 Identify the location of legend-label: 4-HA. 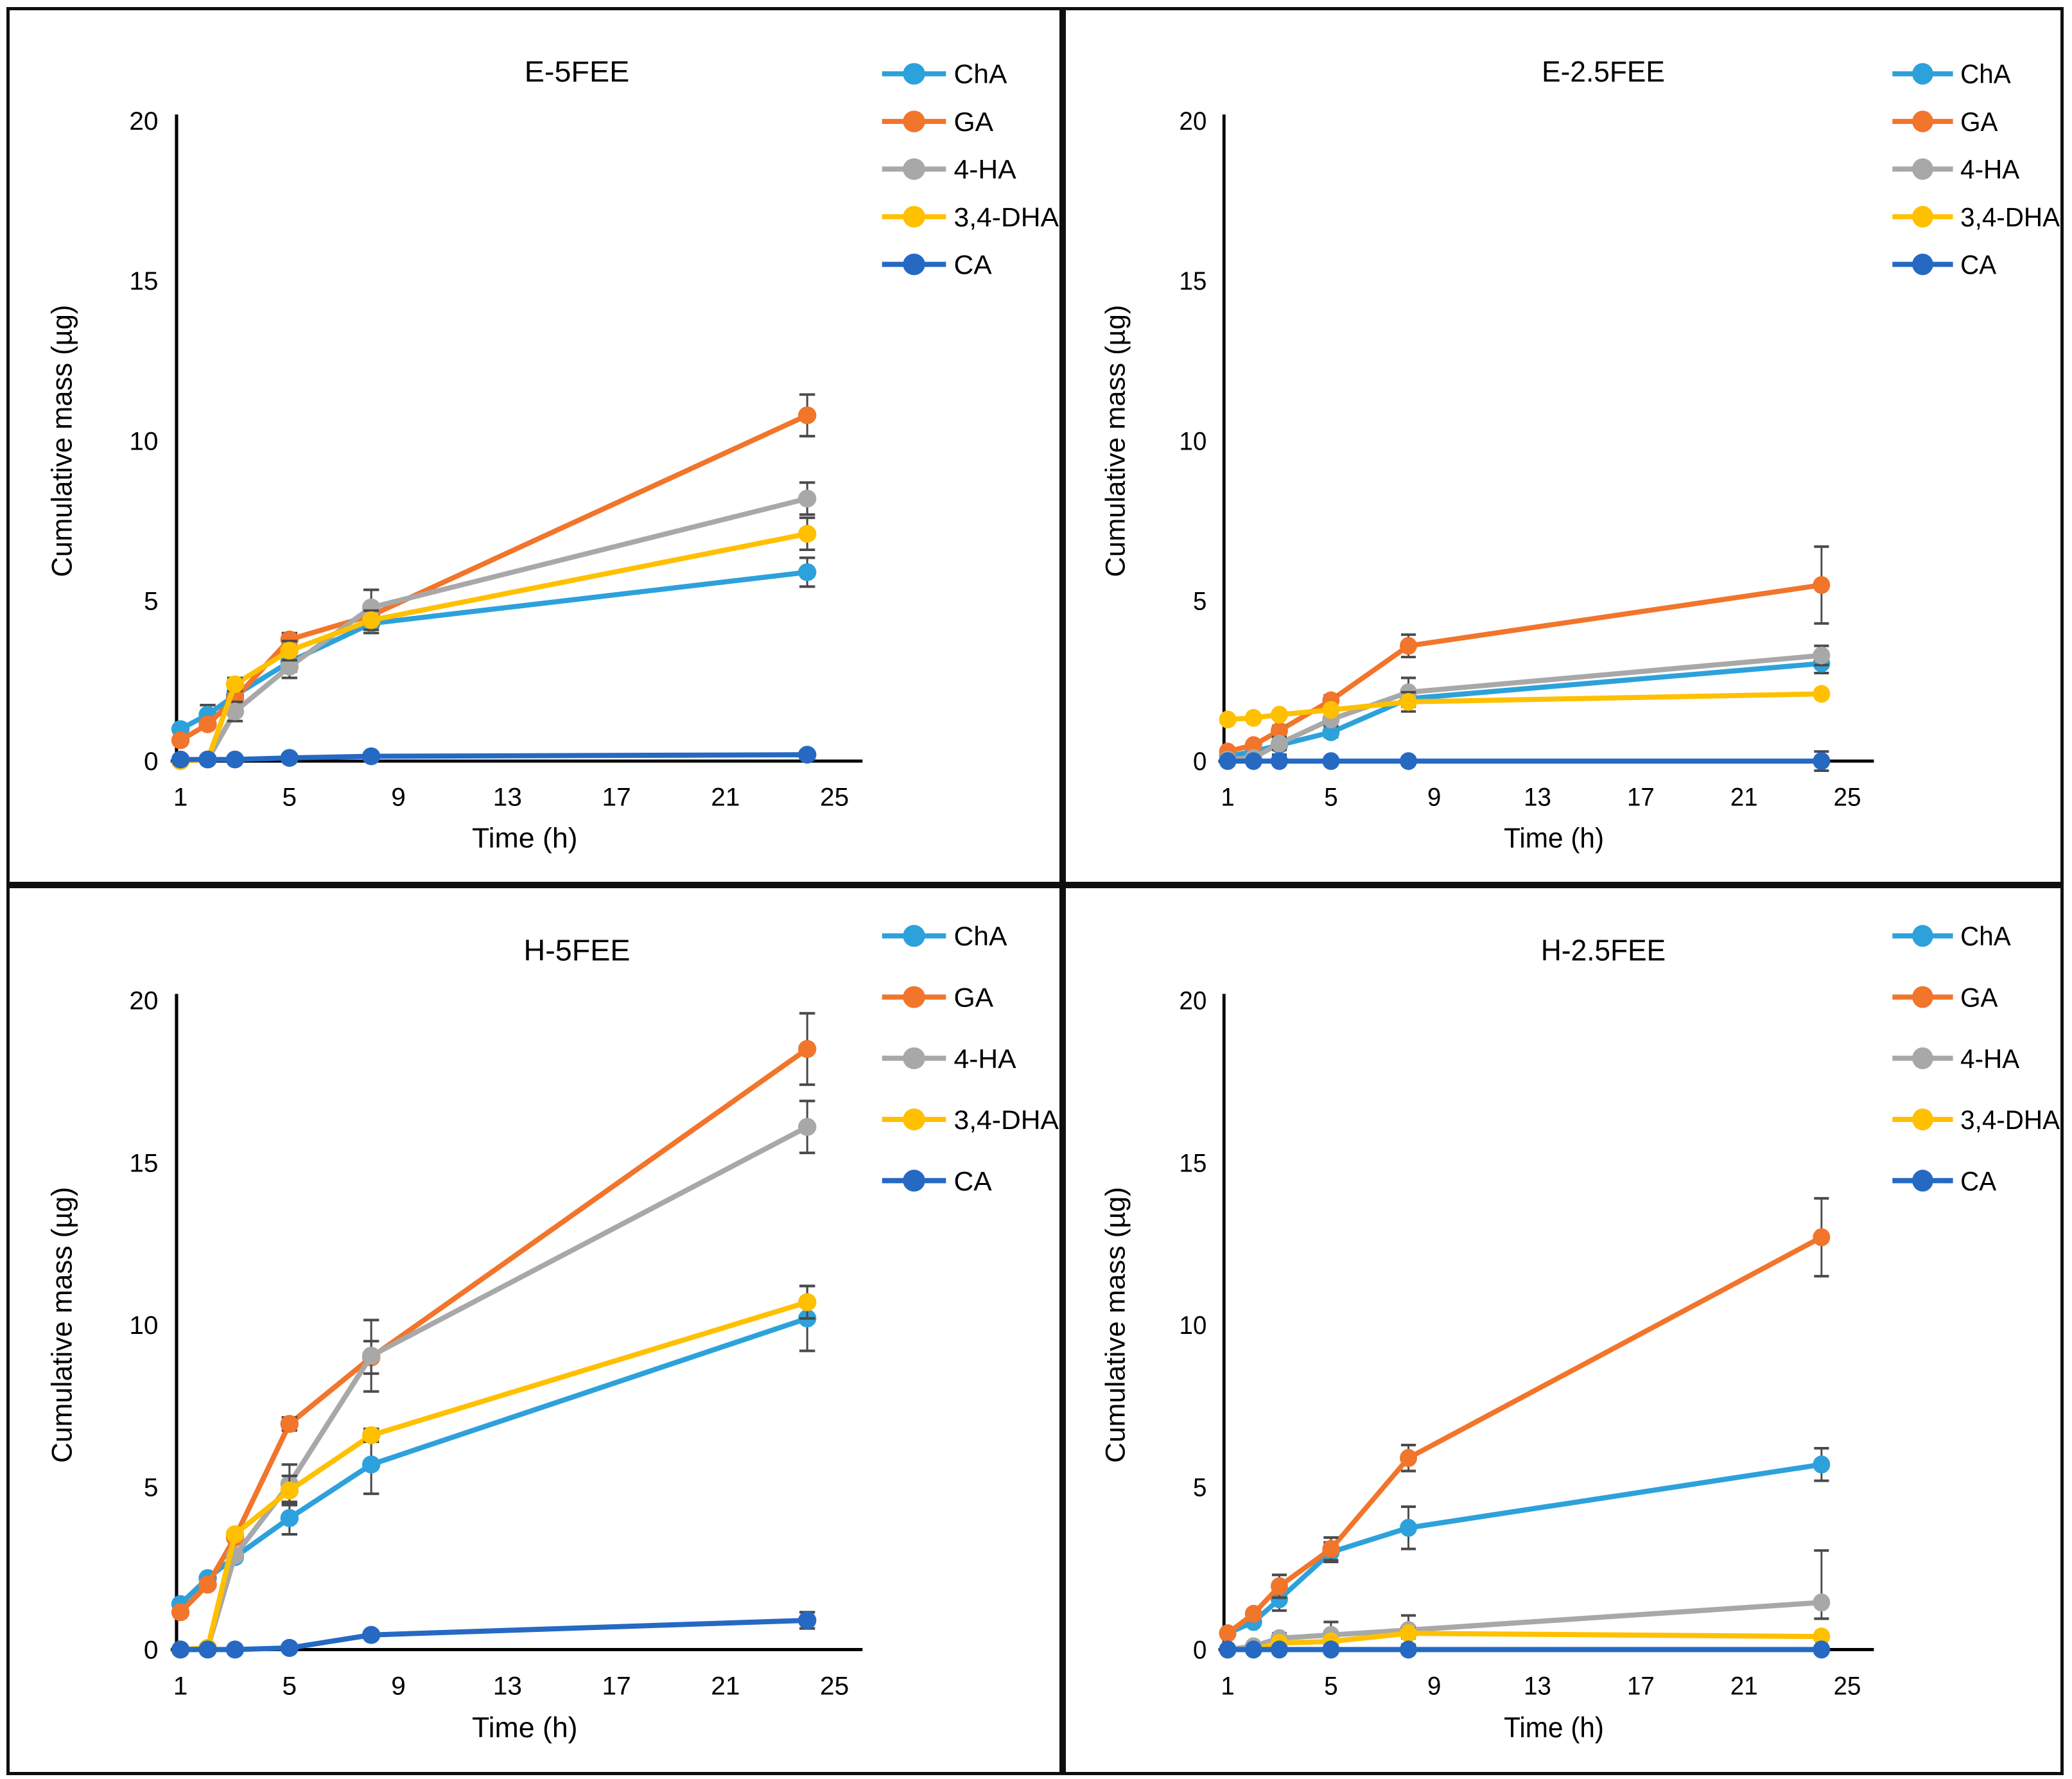
(1990, 170).